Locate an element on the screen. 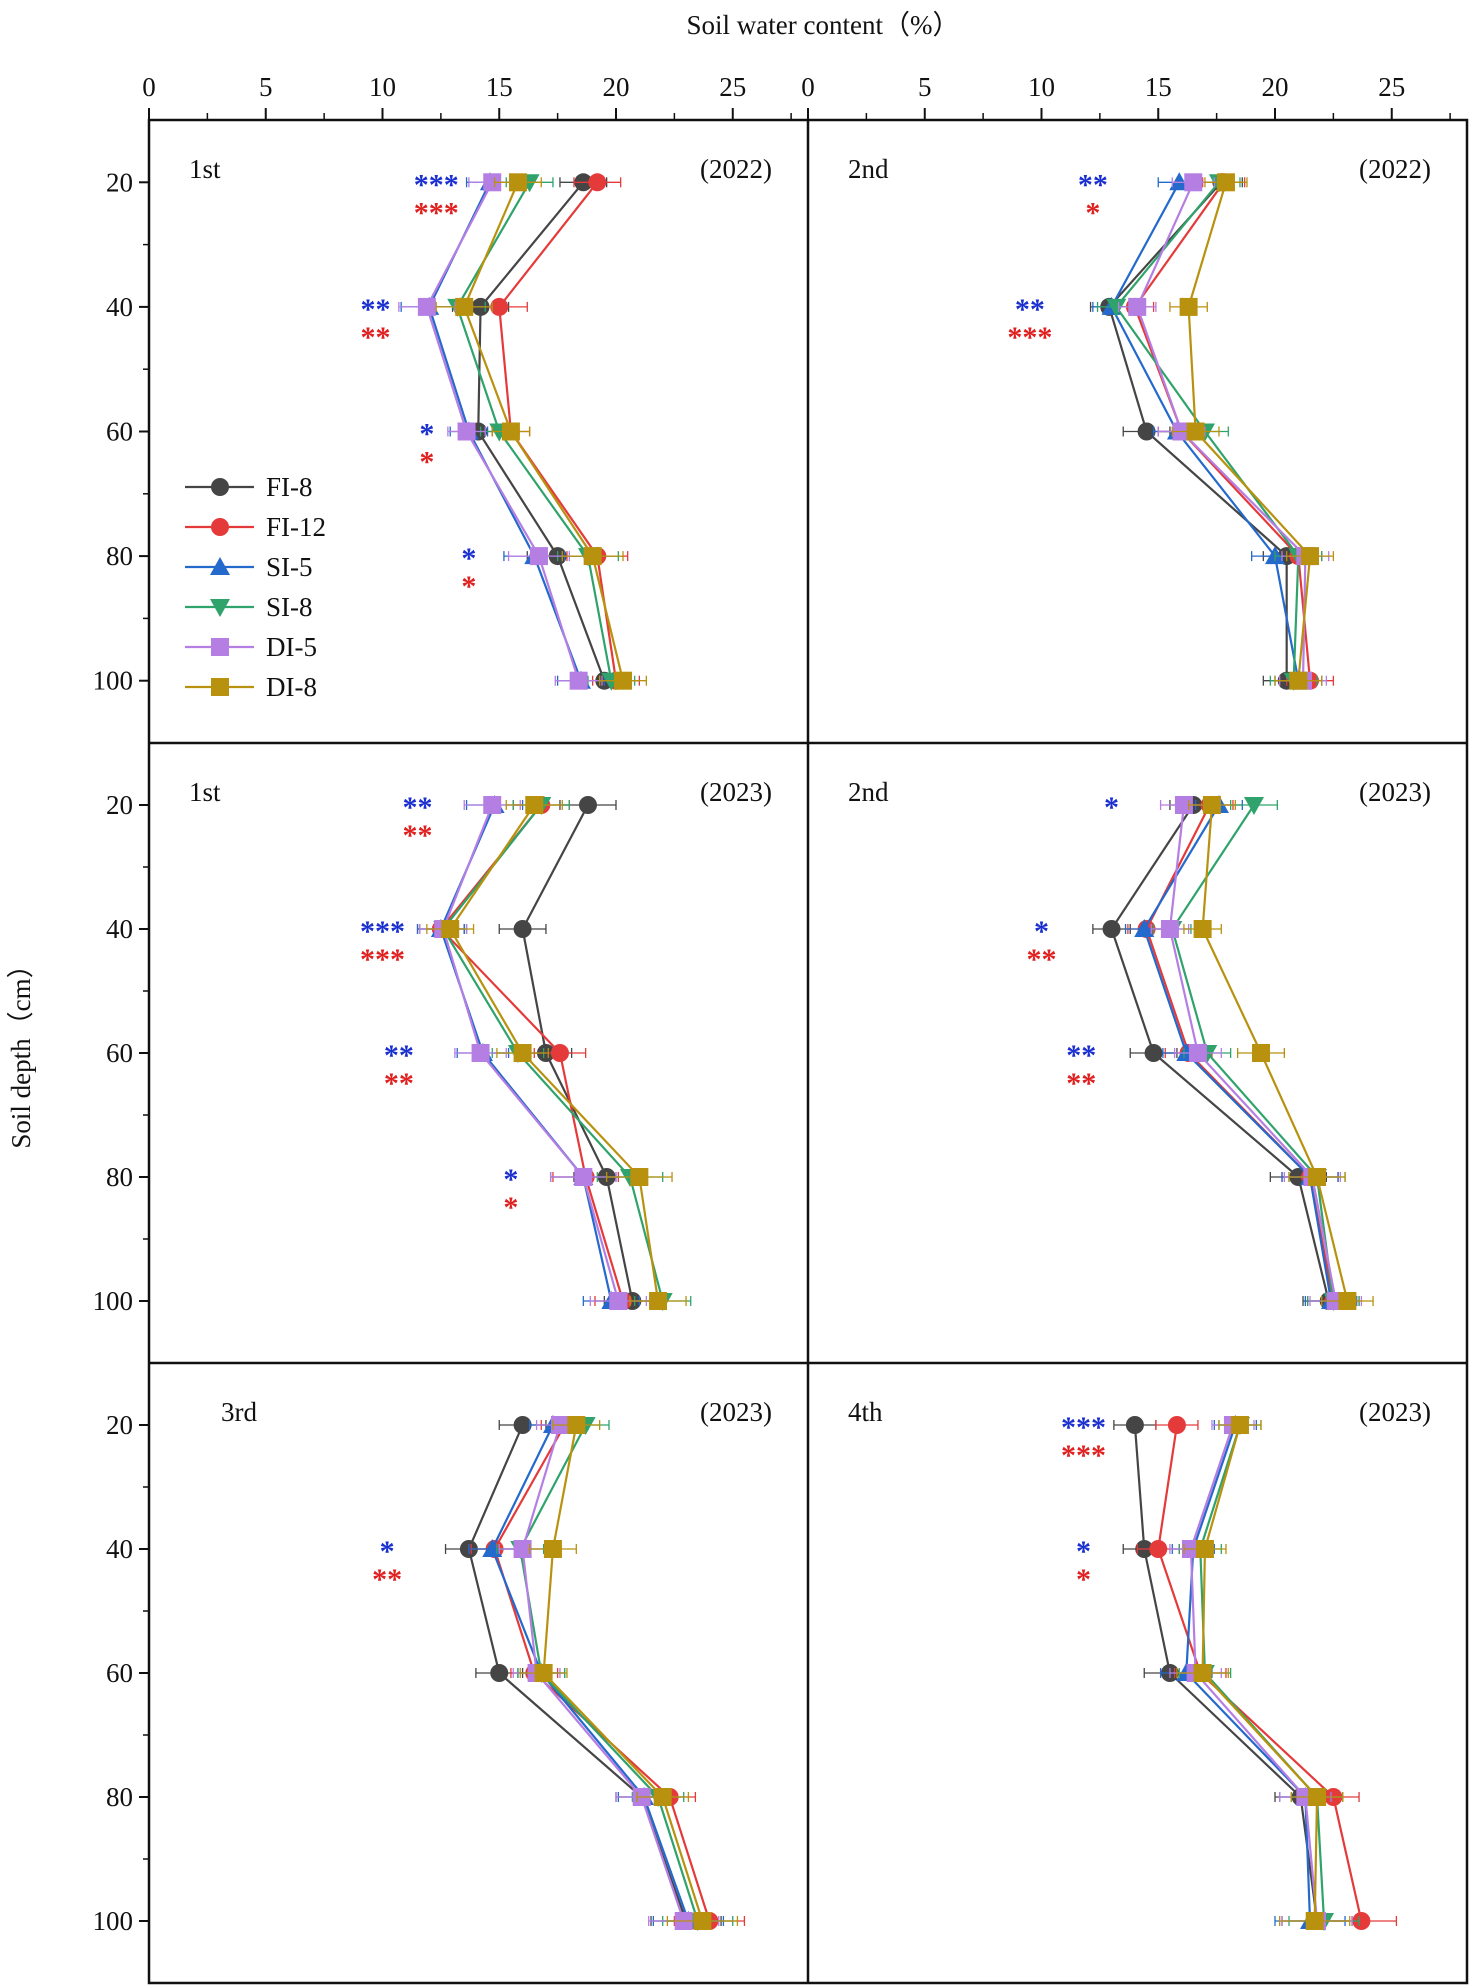 Image resolution: width=1476 pixels, height=1988 pixels. legend-item-si-8: SI-8 is located at coordinates (249, 607).